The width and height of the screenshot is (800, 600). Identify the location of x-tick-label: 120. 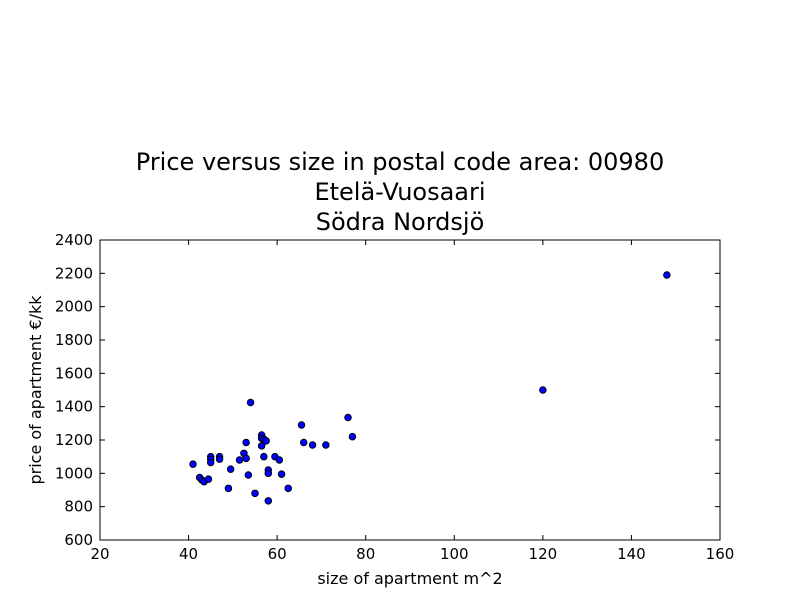
(543, 554).